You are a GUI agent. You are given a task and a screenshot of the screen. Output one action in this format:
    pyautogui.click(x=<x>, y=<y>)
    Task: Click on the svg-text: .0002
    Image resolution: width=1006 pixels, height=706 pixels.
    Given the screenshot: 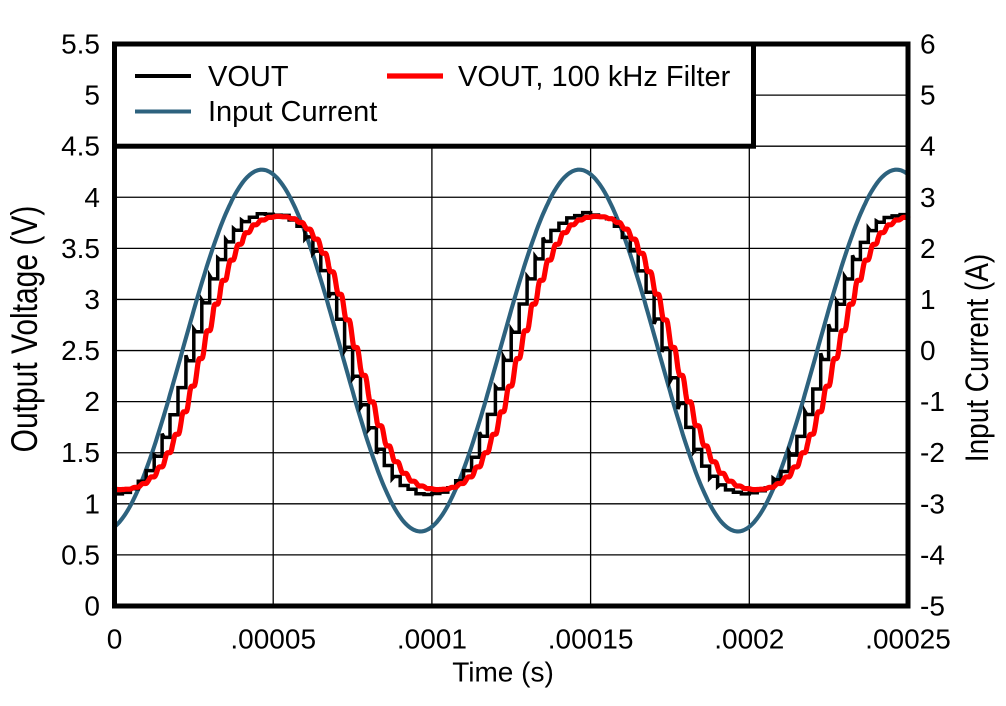 What is the action you would take?
    pyautogui.click(x=749, y=639)
    